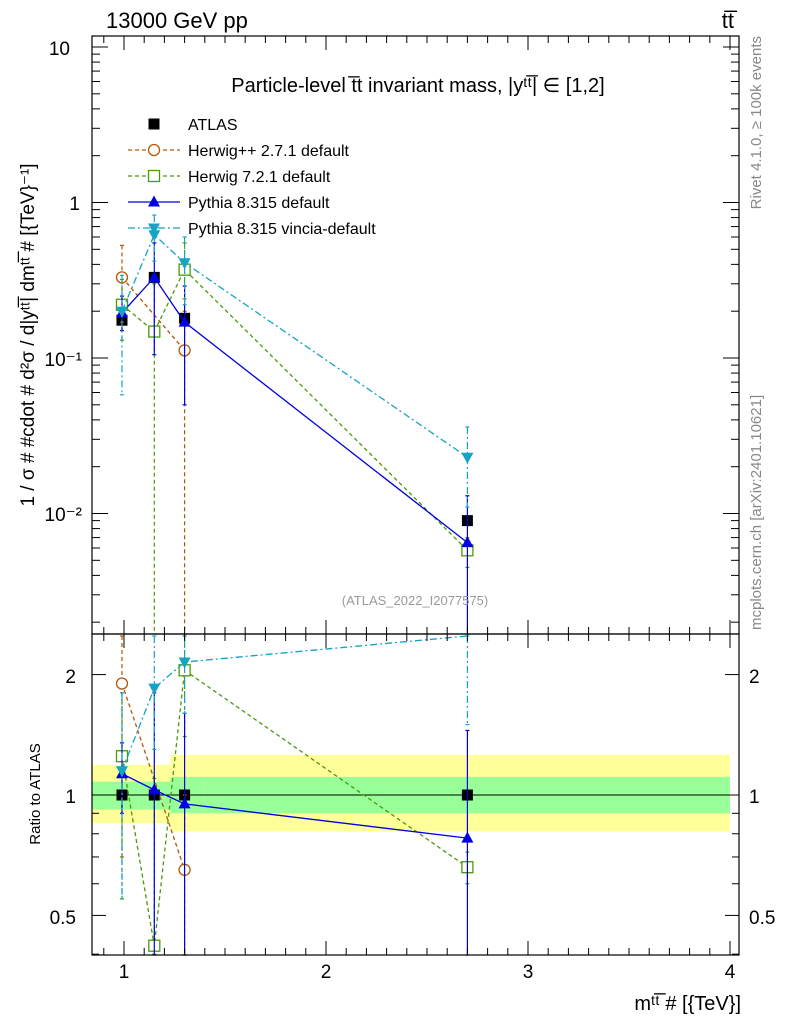 Image resolution: width=786 pixels, height=1024 pixels. What do you see at coordinates (70, 797) in the screenshot?
I see `ratio-tick-label-1: 1` at bounding box center [70, 797].